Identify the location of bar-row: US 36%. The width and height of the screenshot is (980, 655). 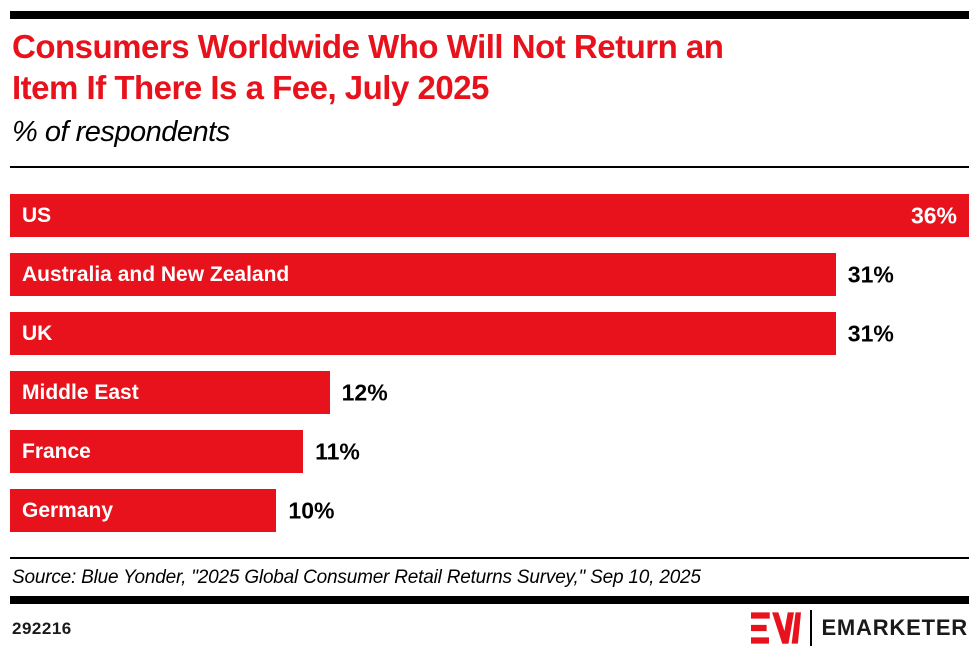
(489, 215).